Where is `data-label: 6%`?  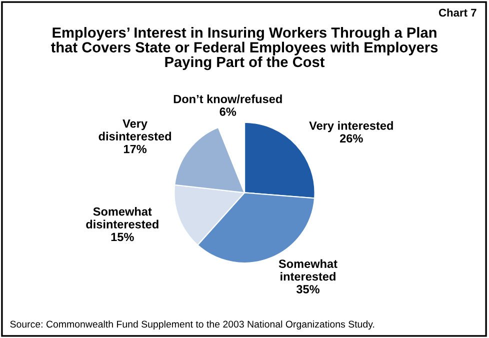 data-label: 6% is located at coordinates (228, 112).